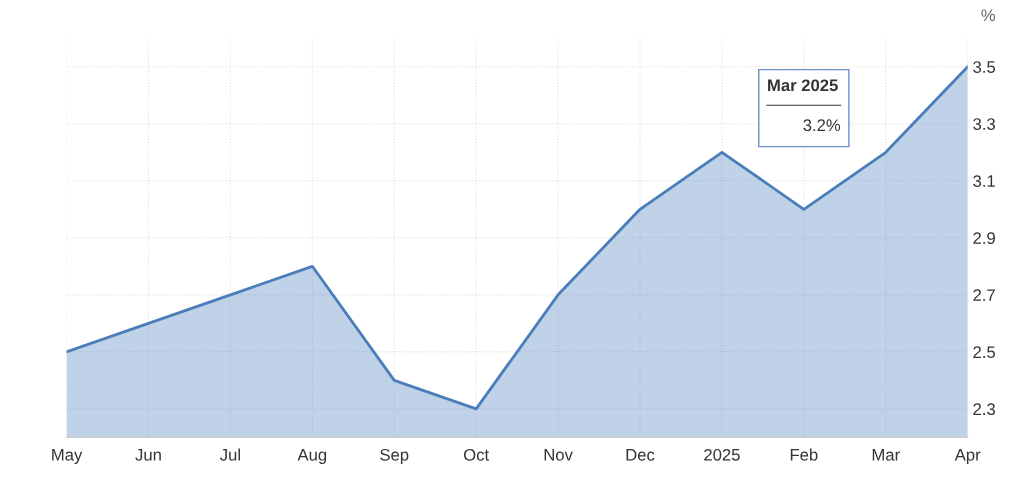 This screenshot has height=478, width=1024. What do you see at coordinates (984, 409) in the screenshot?
I see `y-tick-label: 2.3` at bounding box center [984, 409].